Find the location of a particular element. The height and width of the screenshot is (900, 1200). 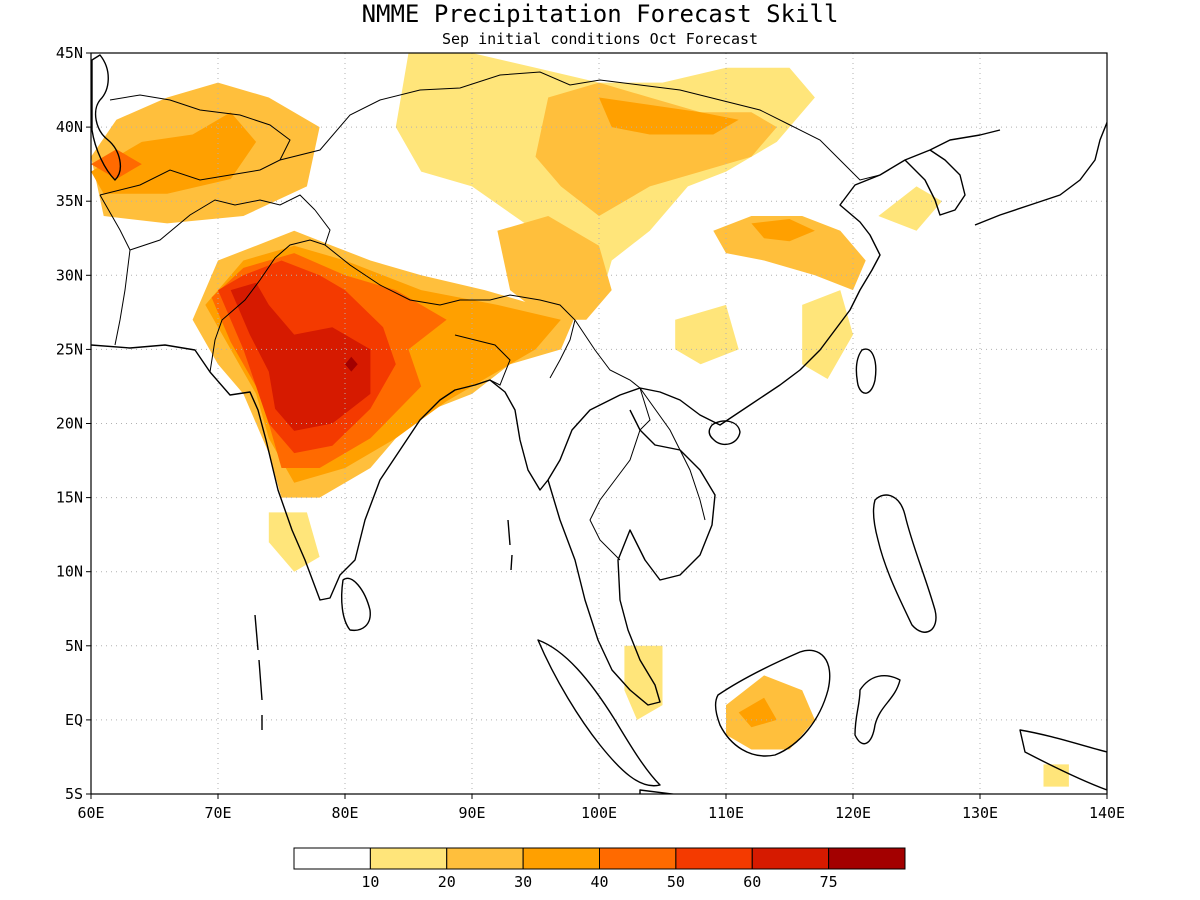

latitude-ticks: 45N 40N 35N 30N 25N 20N 15N 10N 5N EQ 5S is located at coordinates (73, 423).